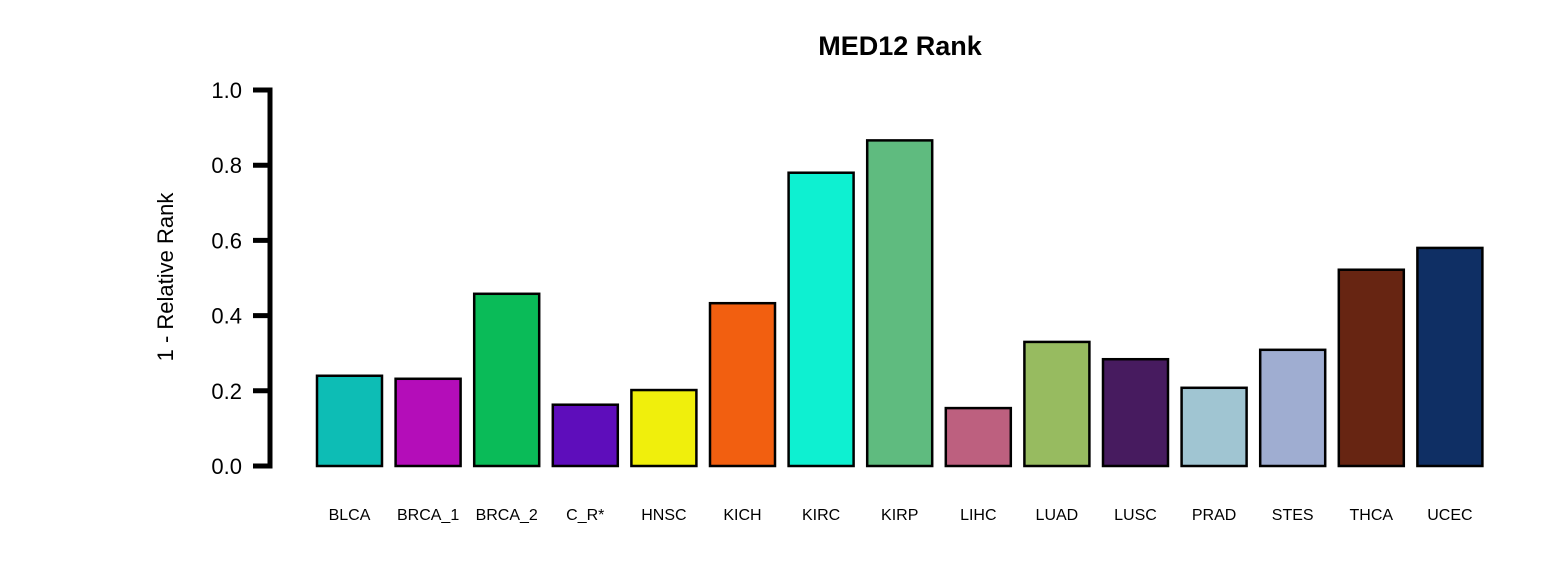 This screenshot has width=1560, height=586. Describe the element at coordinates (350, 515) in the screenshot. I see `x-tick-label: BLCA` at that location.